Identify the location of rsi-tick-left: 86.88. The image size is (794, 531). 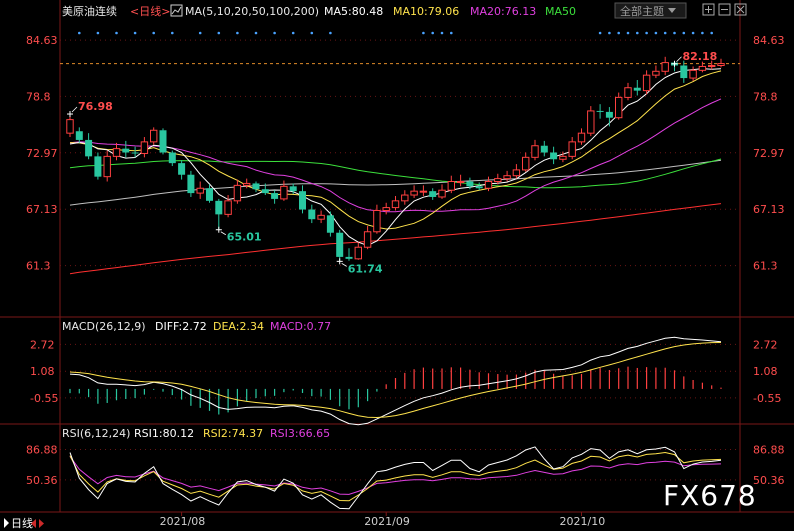
(42, 450).